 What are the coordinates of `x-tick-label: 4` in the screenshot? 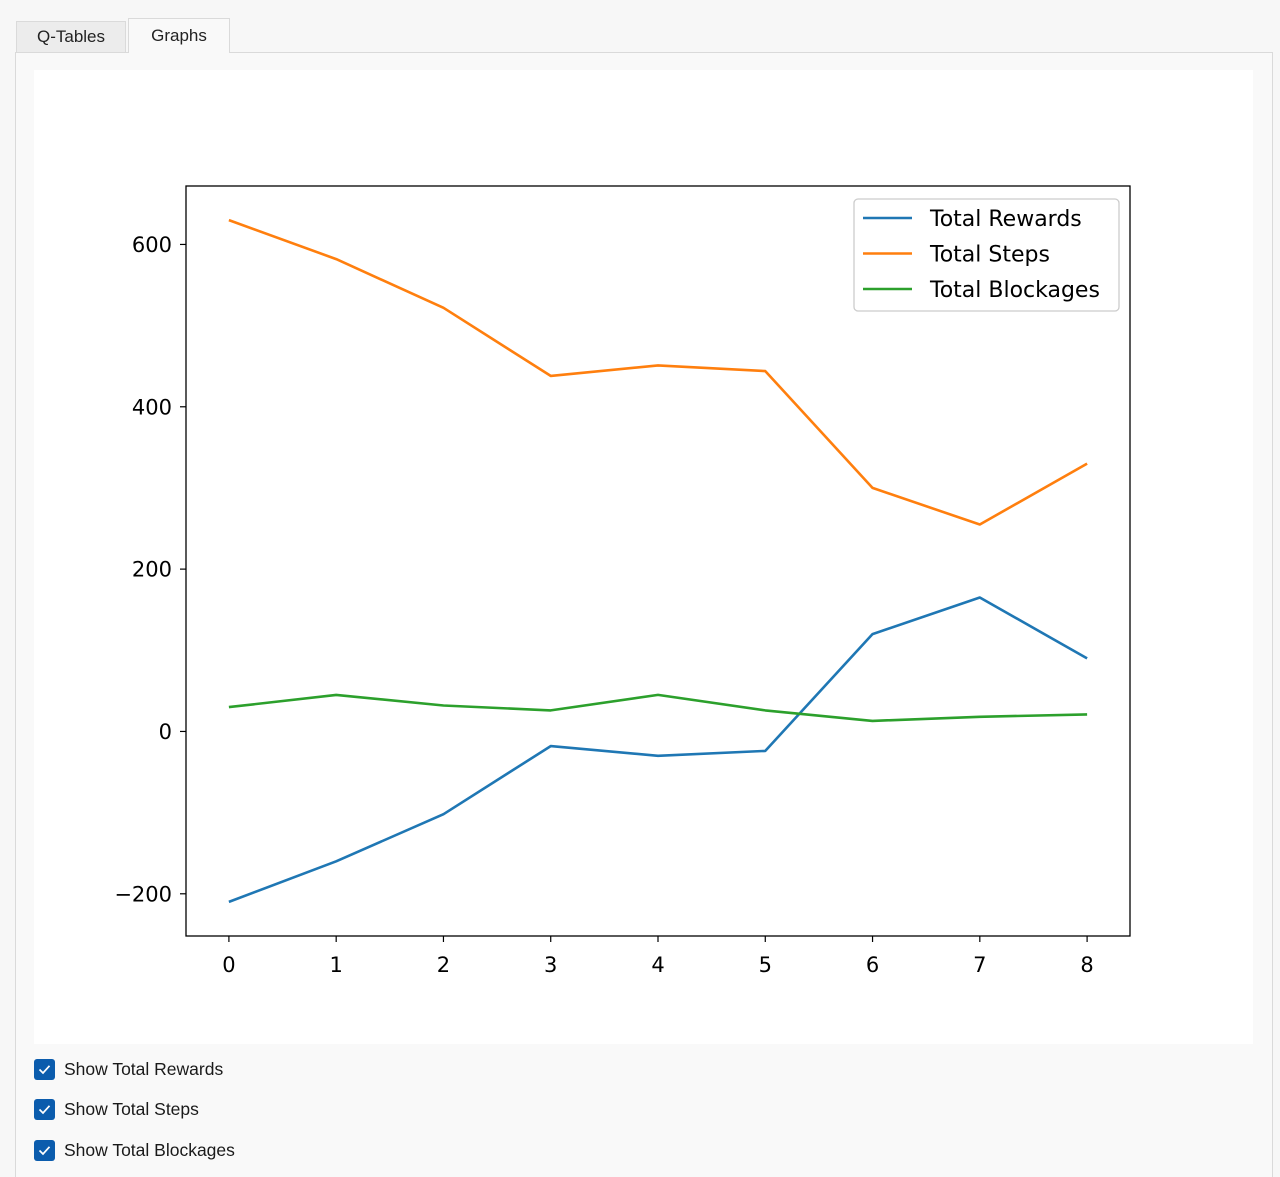 It's located at (657, 965).